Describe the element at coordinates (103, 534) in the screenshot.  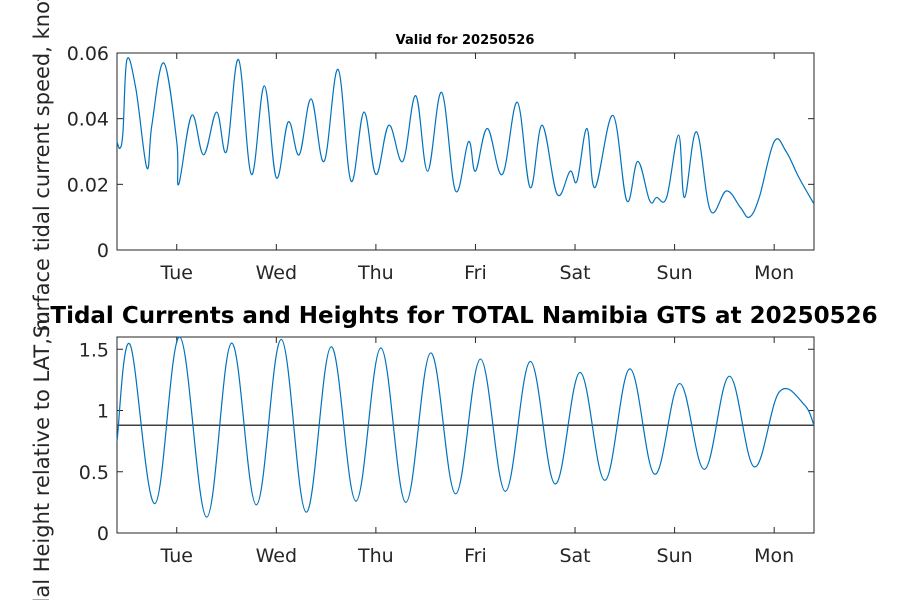
I see `bottom-y-tick-label: 0` at that location.